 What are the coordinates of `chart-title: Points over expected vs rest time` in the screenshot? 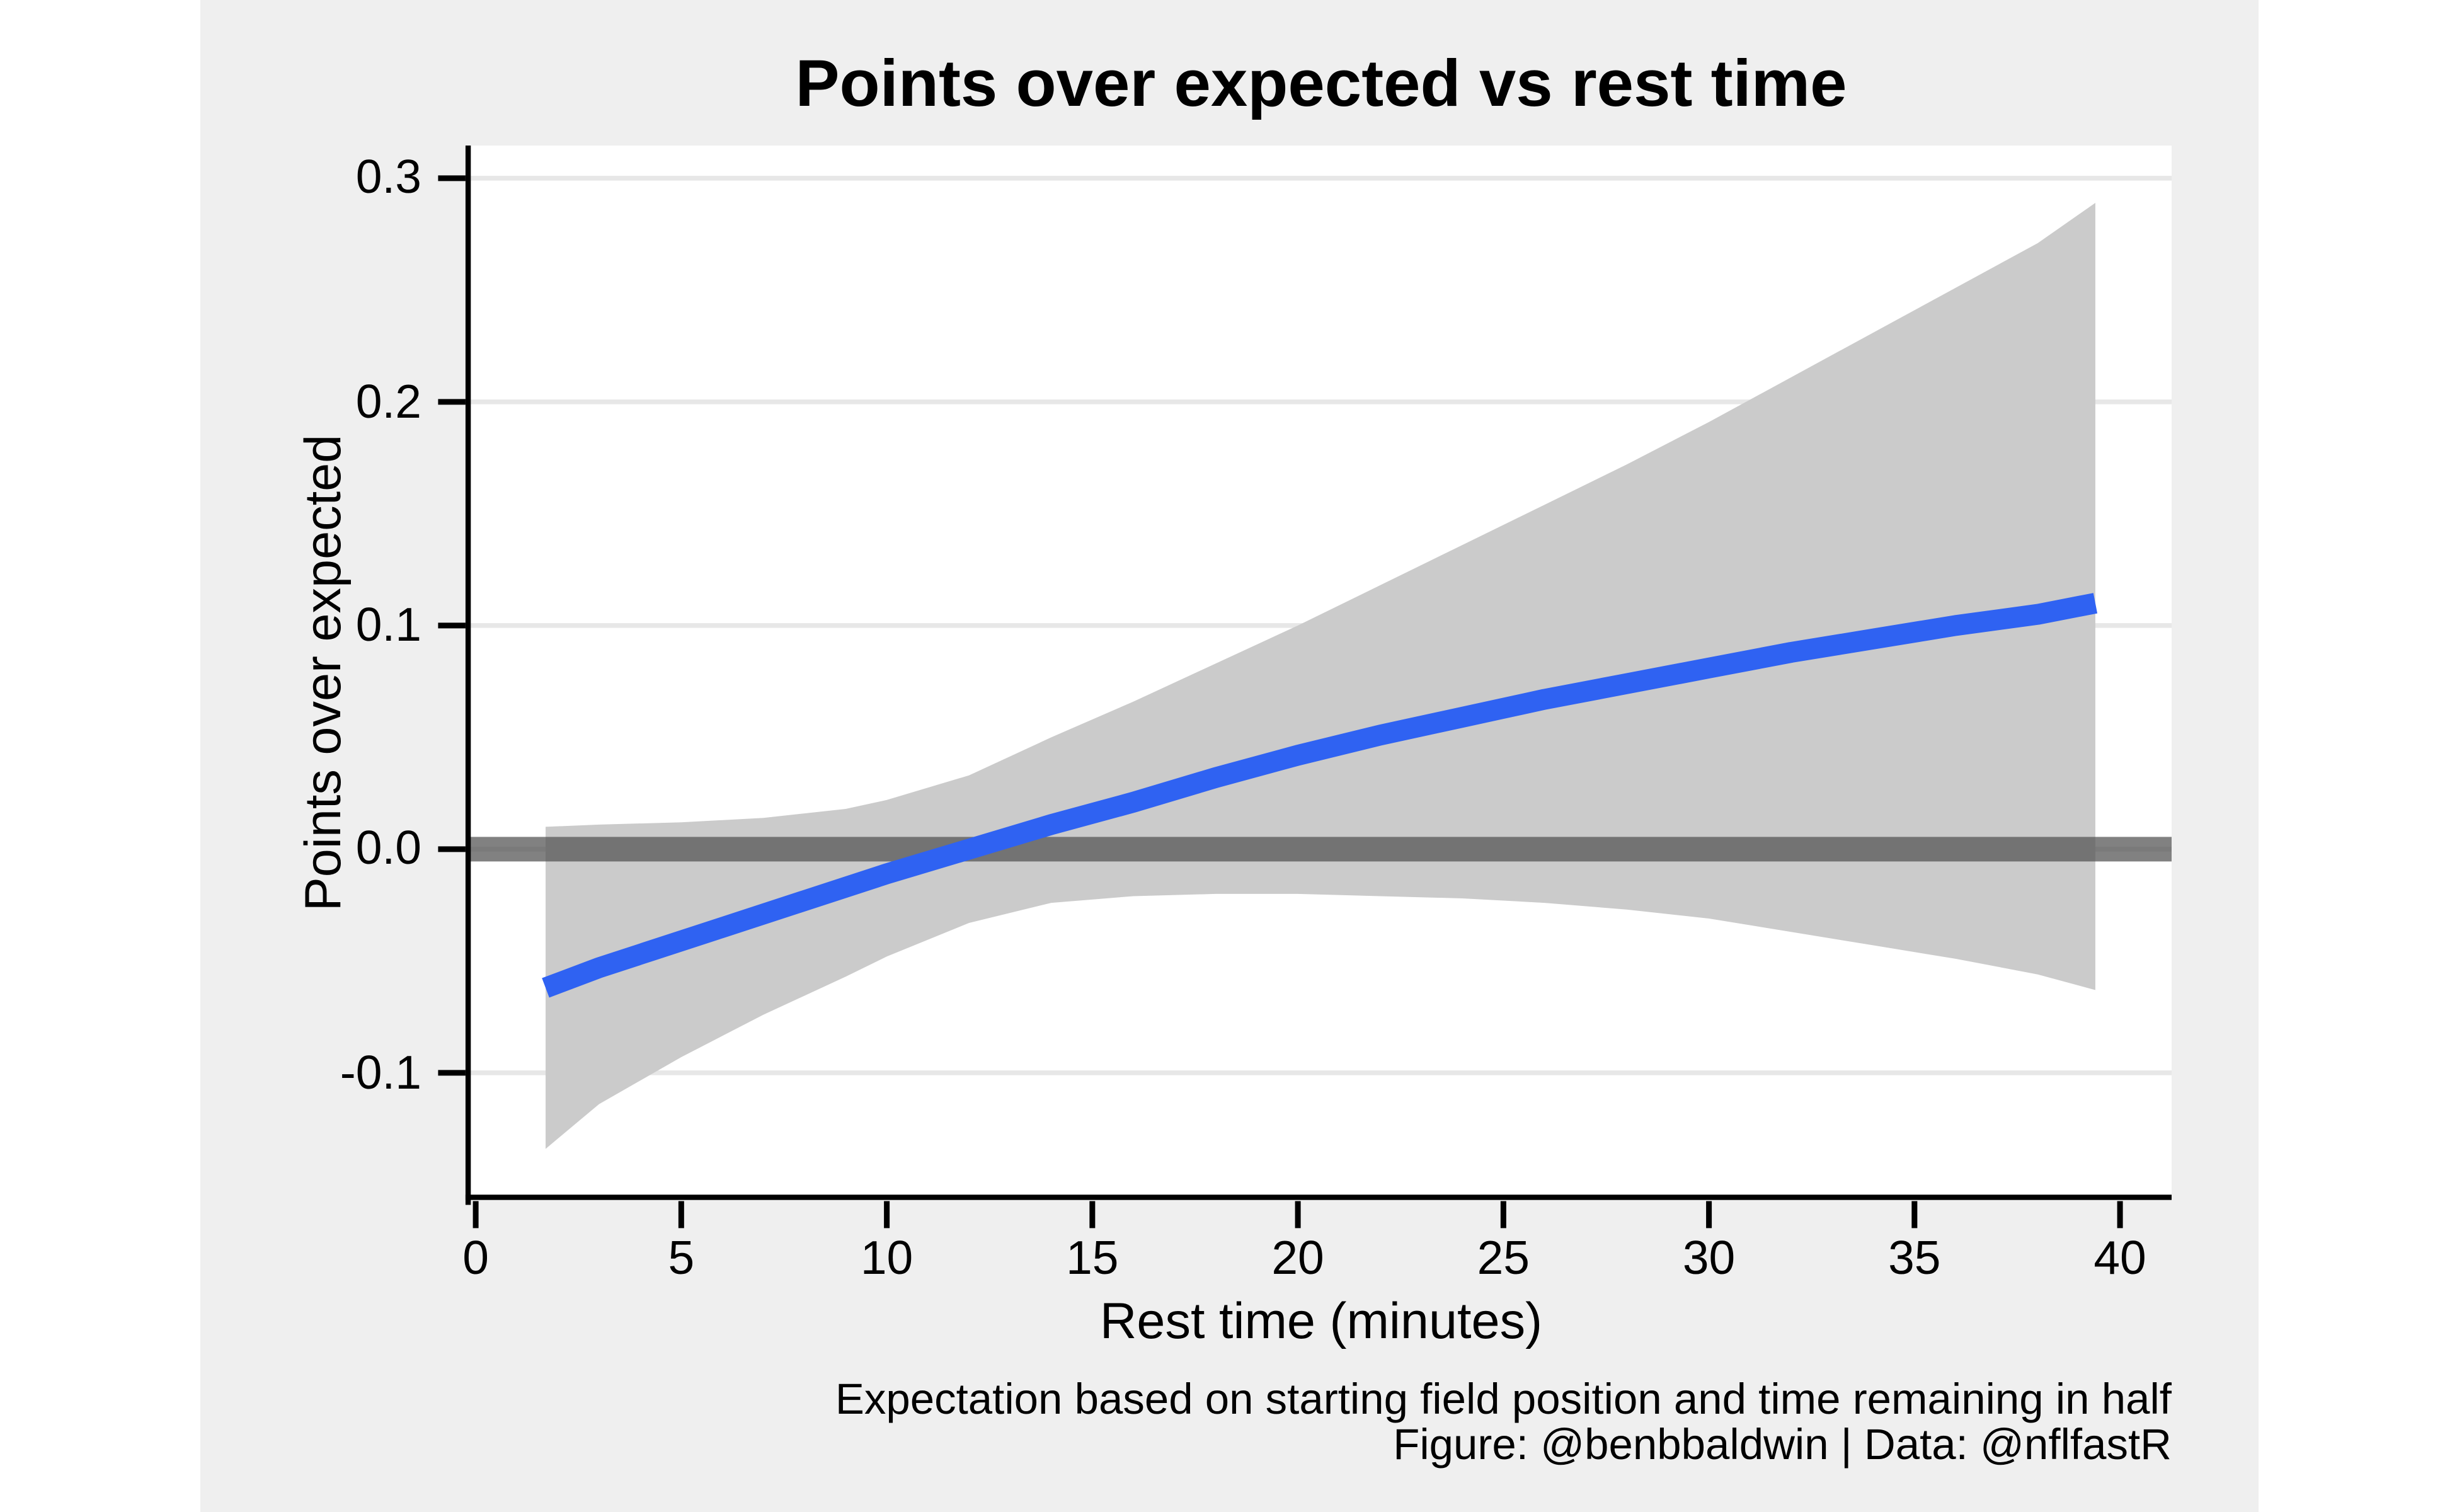 It's located at (1321, 84).